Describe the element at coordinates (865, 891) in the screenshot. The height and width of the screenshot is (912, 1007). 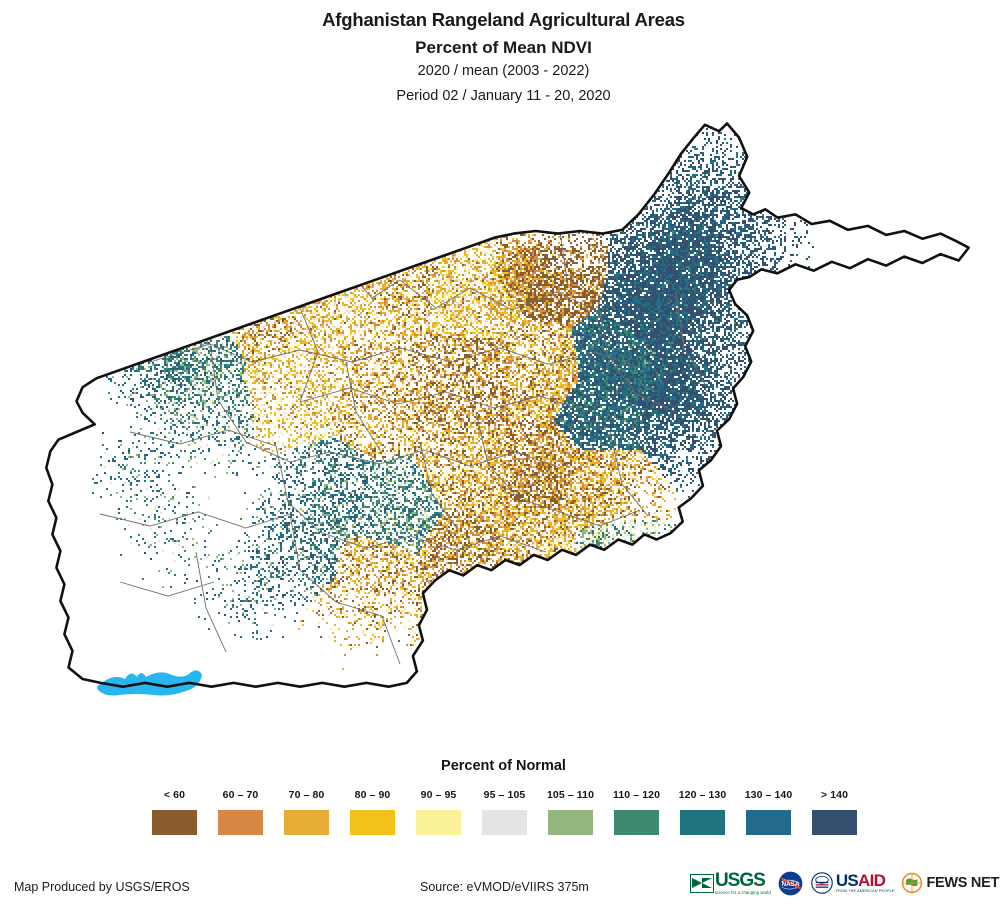
I see `usaid-logo-tagline: FROM THE AMERICAN PEOPLE` at that location.